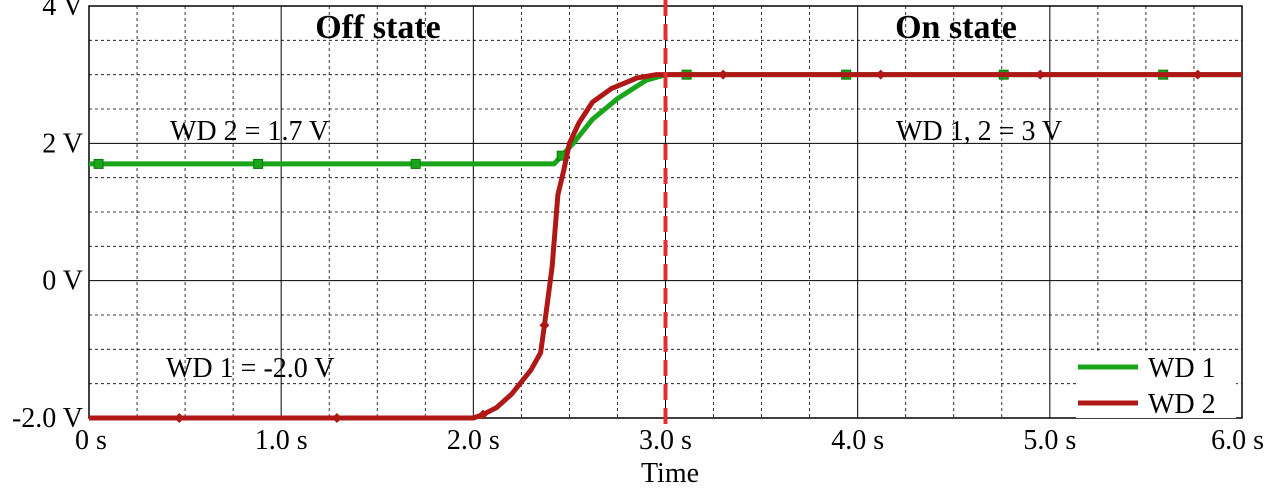  Describe the element at coordinates (378, 27) in the screenshot. I see `off-state-label: Off state` at that location.